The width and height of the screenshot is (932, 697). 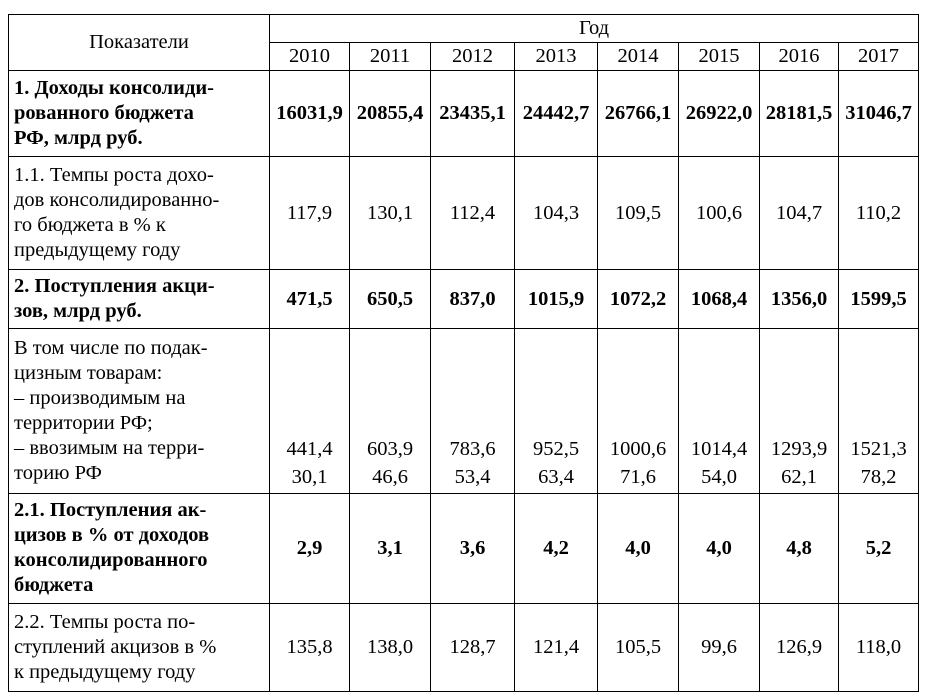 What do you see at coordinates (309, 448) in the screenshot?
I see `domestic-value: 441,4` at bounding box center [309, 448].